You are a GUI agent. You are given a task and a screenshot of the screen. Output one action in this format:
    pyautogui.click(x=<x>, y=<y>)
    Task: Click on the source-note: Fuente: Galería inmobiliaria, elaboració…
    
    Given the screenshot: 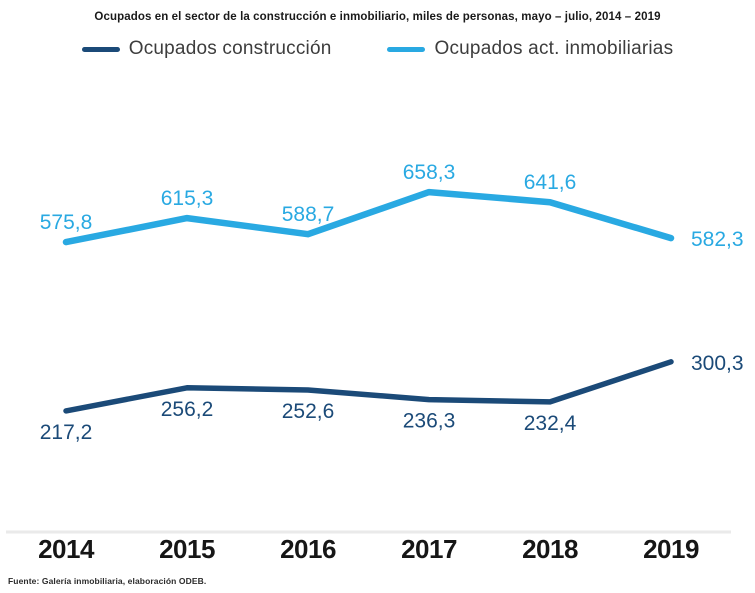 What is the action you would take?
    pyautogui.click(x=107, y=581)
    